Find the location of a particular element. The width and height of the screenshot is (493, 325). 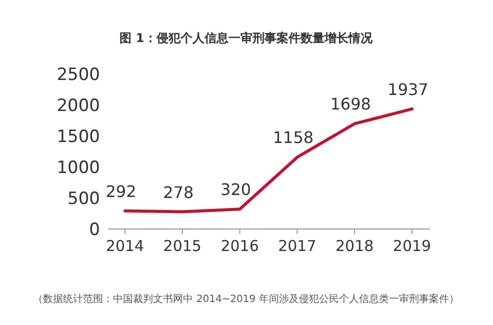

data-label: 278 is located at coordinates (178, 192).